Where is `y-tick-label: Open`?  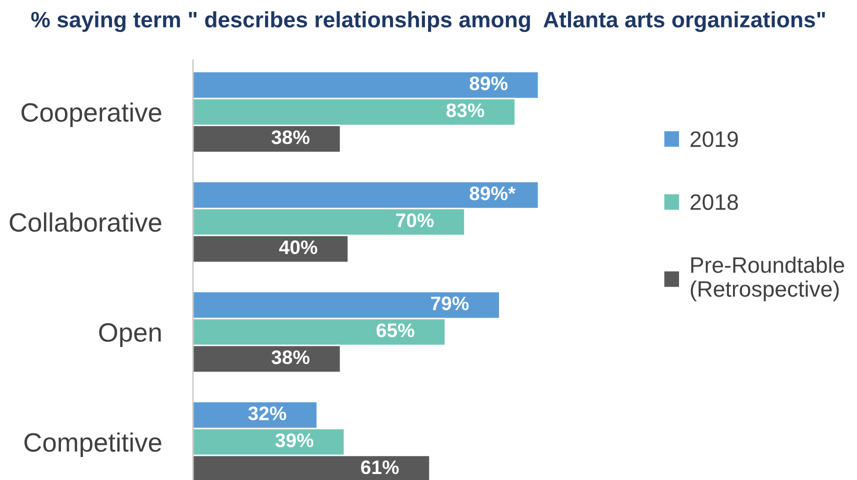
y-tick-label: Open is located at coordinates (130, 335).